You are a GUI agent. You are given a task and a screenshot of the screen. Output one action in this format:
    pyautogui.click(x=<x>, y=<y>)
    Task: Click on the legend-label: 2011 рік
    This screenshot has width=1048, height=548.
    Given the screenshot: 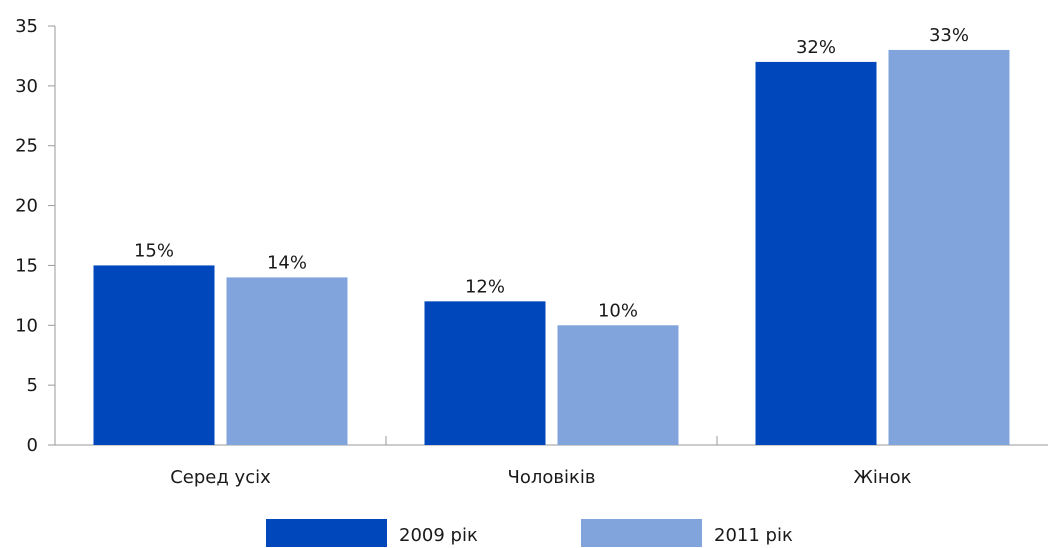 What is the action you would take?
    pyautogui.click(x=753, y=535)
    